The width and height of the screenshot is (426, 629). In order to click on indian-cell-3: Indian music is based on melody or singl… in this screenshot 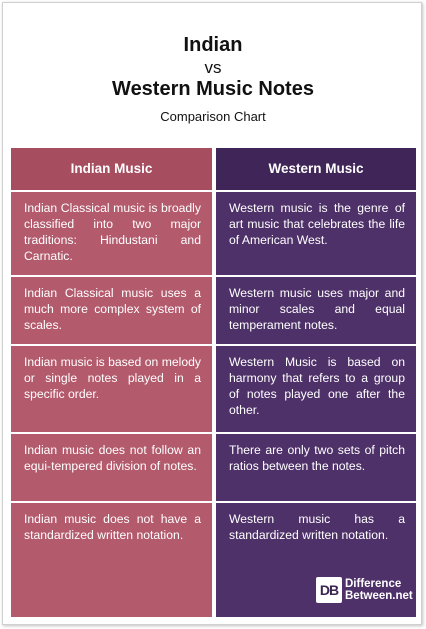, I will do `click(111, 389)`.